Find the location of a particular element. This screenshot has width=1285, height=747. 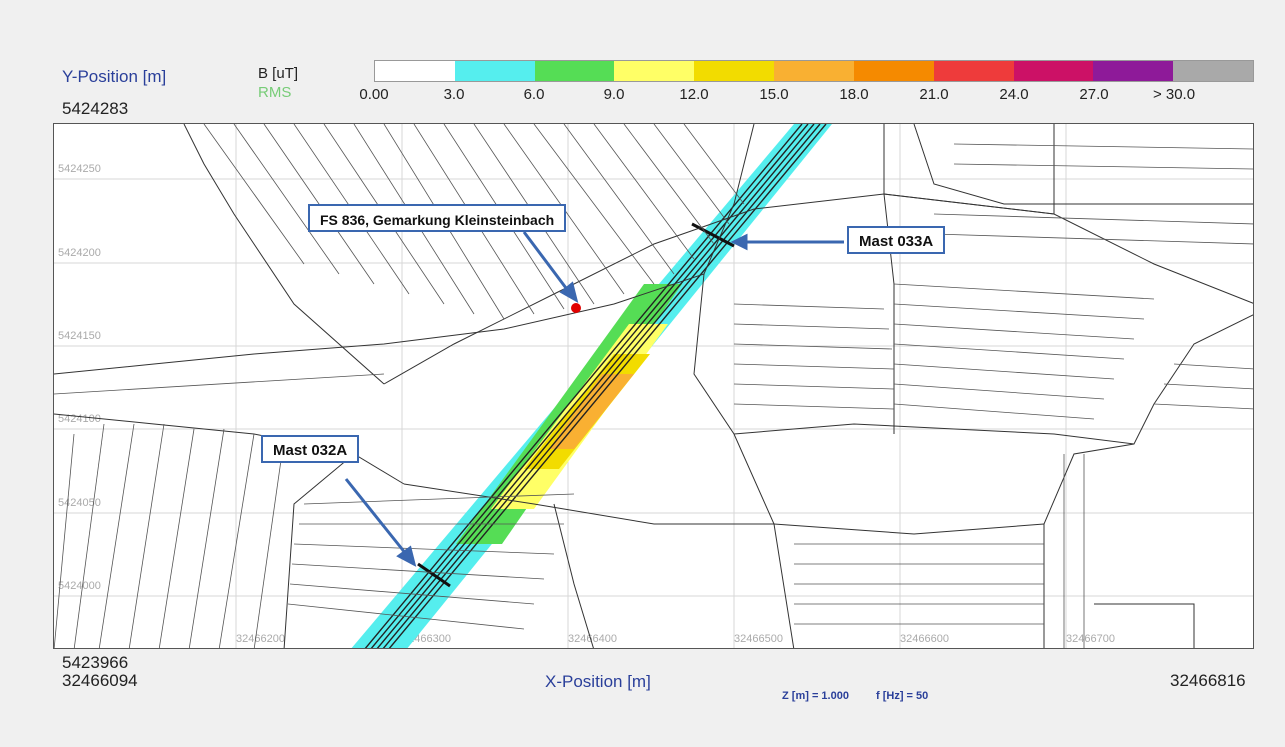

grid-label-x: 32466200 is located at coordinates (260, 639).